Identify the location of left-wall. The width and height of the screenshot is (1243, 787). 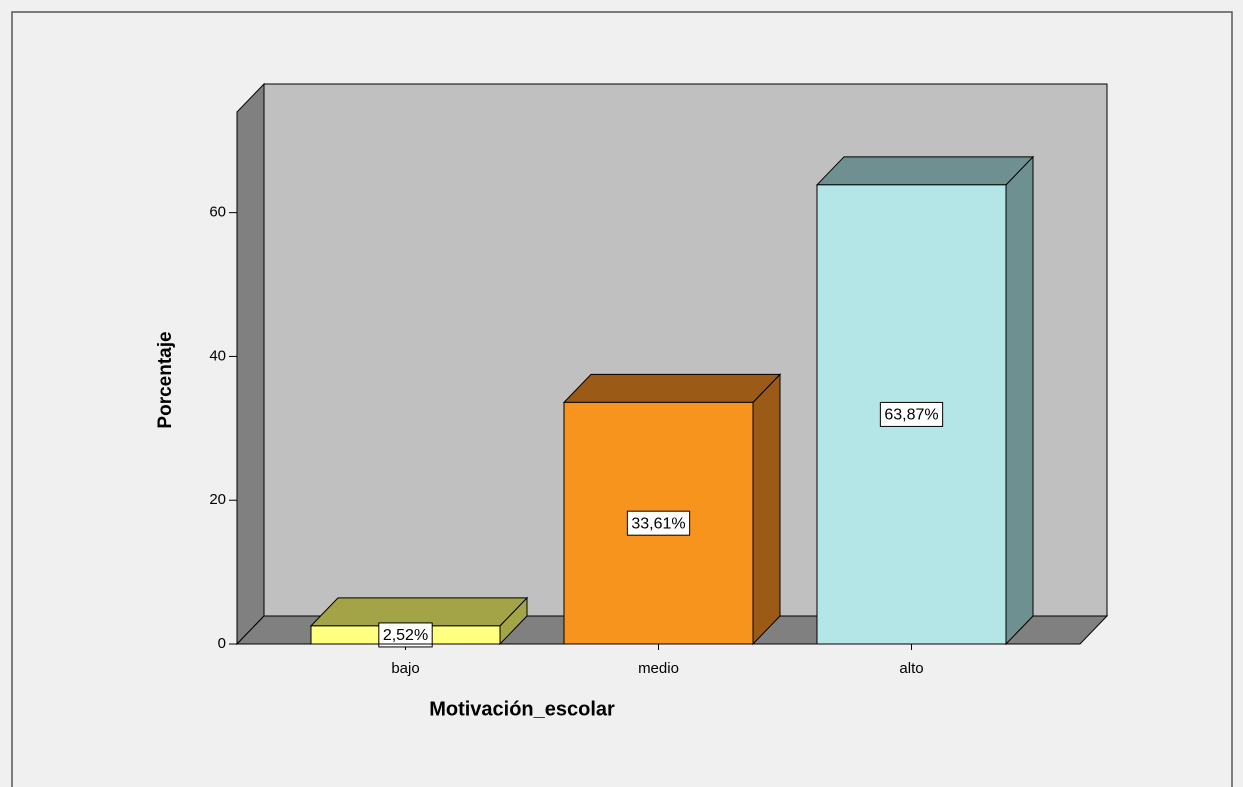
(250, 364).